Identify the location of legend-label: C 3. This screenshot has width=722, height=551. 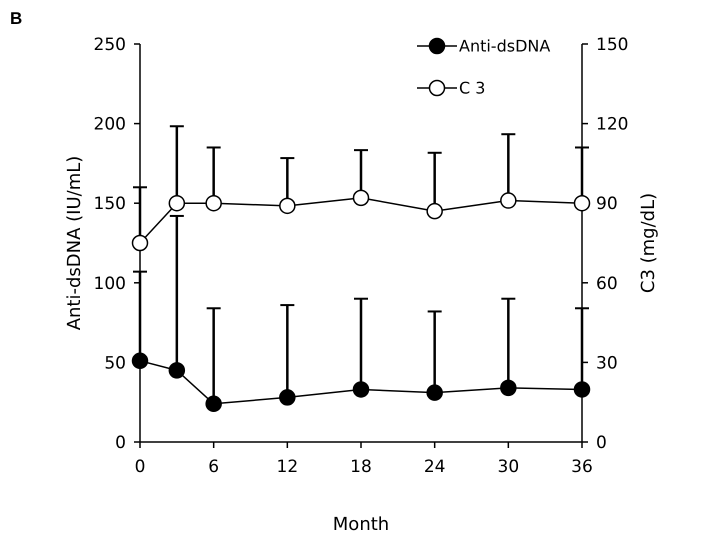
(472, 88).